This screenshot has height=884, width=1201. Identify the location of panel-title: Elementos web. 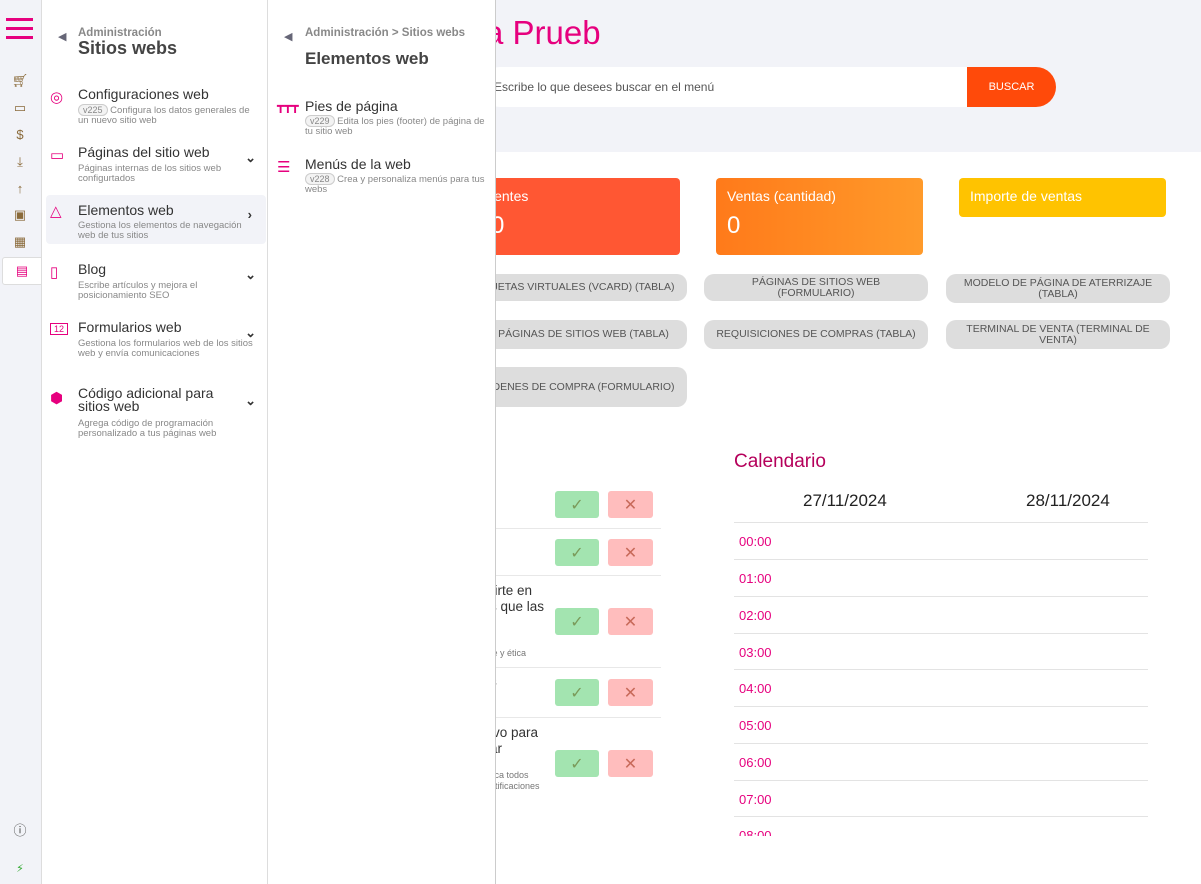
(367, 58).